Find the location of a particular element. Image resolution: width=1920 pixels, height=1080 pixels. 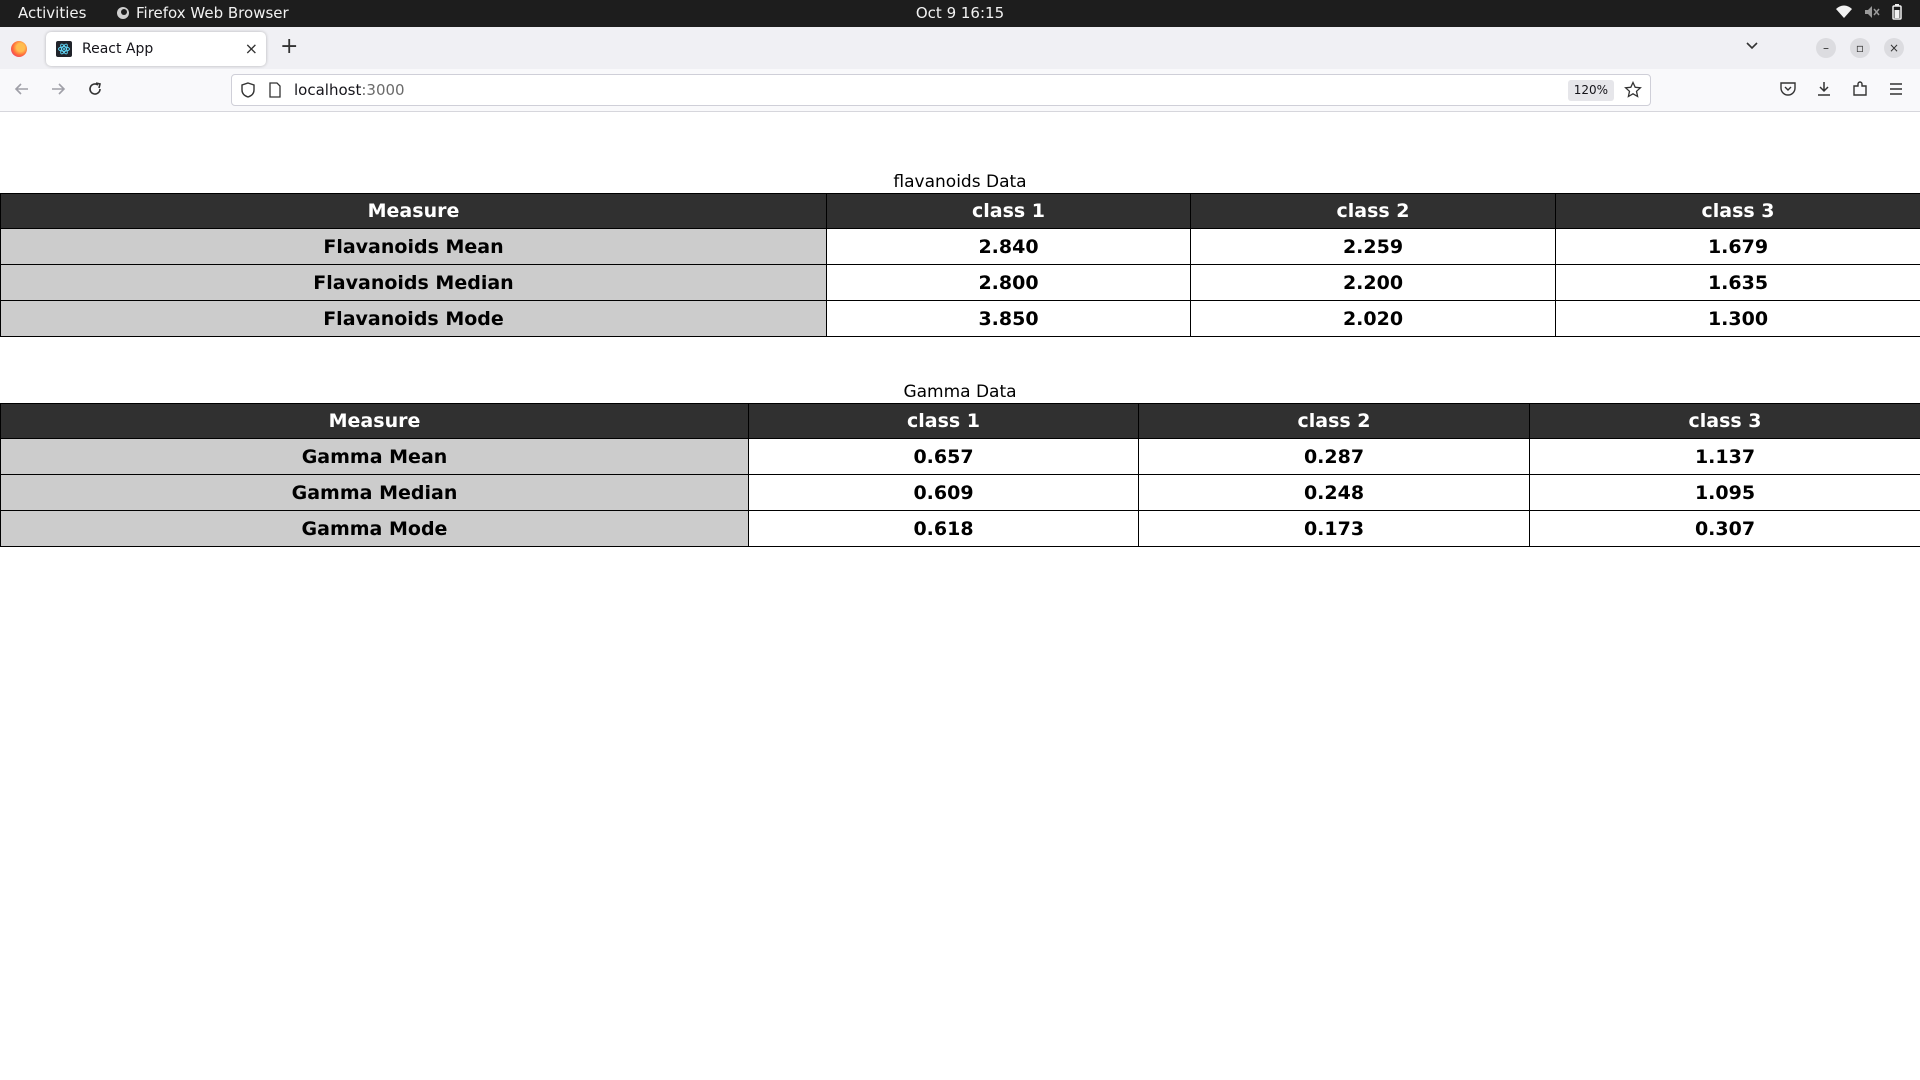

pocket-icon is located at coordinates (1788, 89).